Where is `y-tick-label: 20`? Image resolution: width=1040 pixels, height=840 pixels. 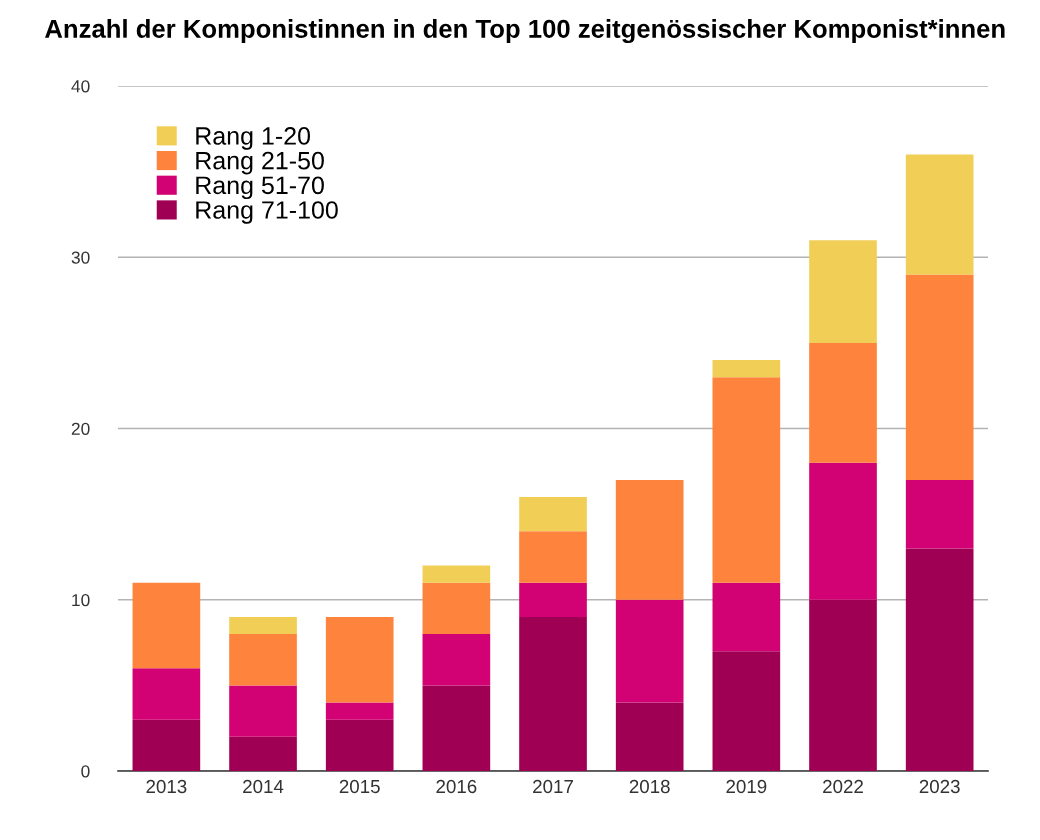 y-tick-label: 20 is located at coordinates (80, 428).